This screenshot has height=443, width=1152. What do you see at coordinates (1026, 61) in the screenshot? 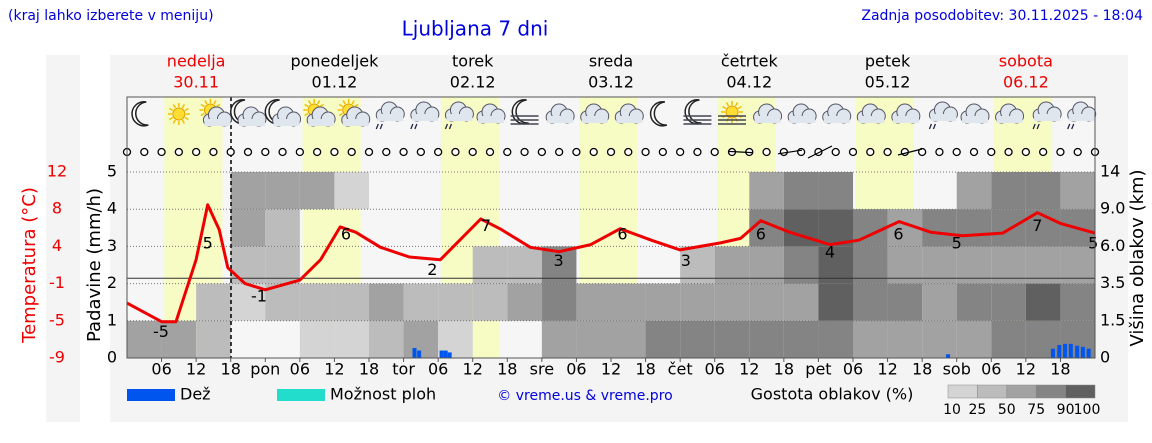
I see `day-name: sobota` at bounding box center [1026, 61].